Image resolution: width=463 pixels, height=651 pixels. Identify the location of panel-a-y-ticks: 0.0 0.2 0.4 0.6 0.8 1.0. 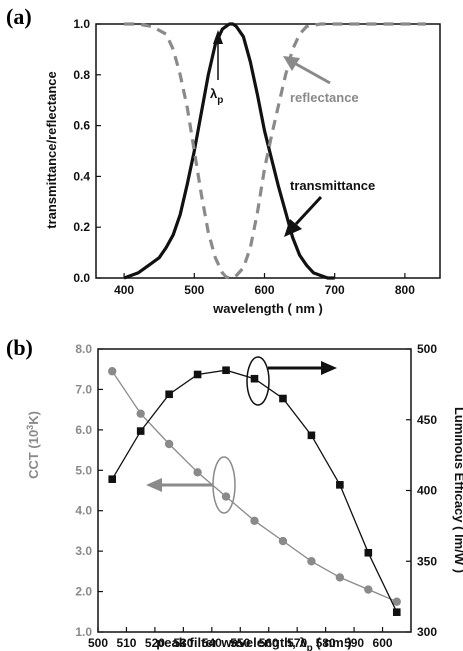
(87, 151).